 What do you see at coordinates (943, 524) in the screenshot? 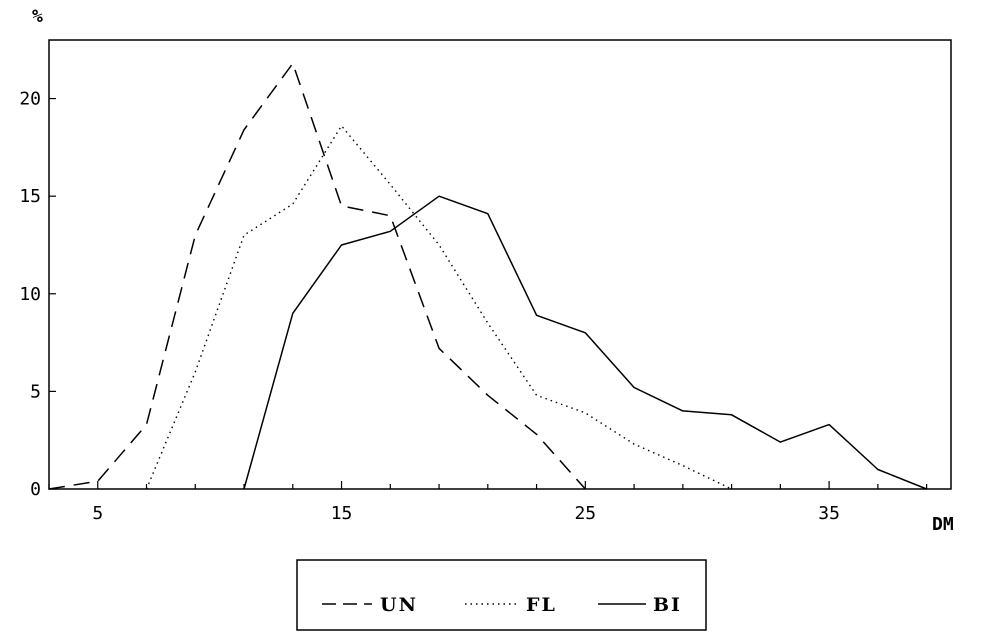
I see `x-axis-title: DM` at bounding box center [943, 524].